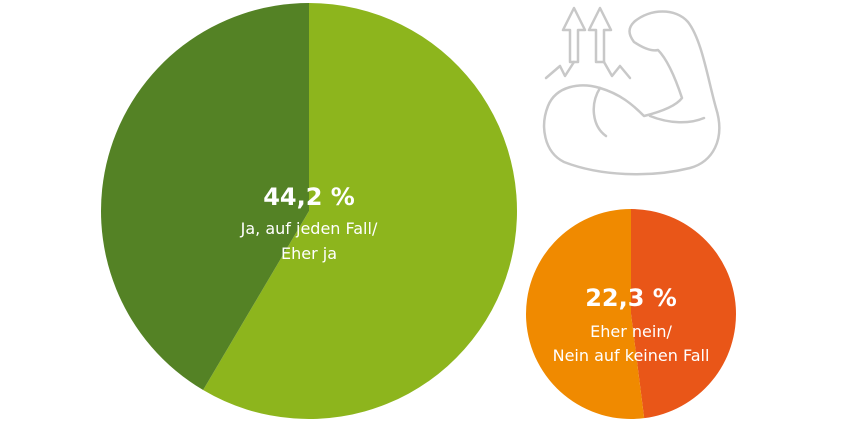 This screenshot has height=422, width=841. Describe the element at coordinates (585, 314) in the screenshot. I see `pie-nein-slice-orange` at that location.